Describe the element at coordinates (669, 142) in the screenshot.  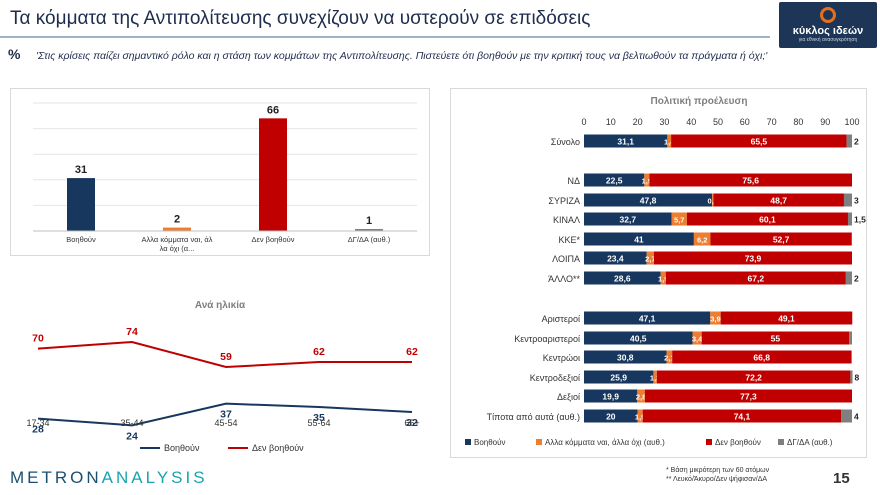
I see `segment-value-label: 1,4` at that location.